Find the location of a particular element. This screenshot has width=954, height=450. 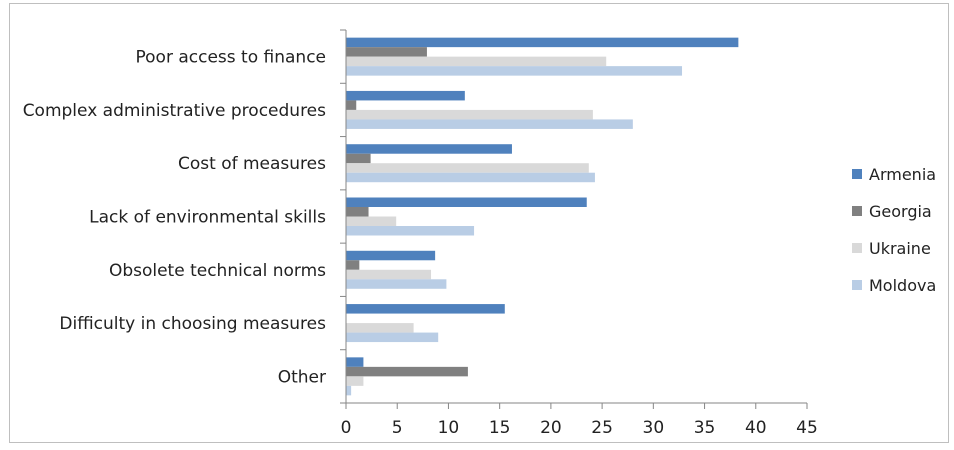

bar-ukraine-complex-administrative-procedures is located at coordinates (469, 114).